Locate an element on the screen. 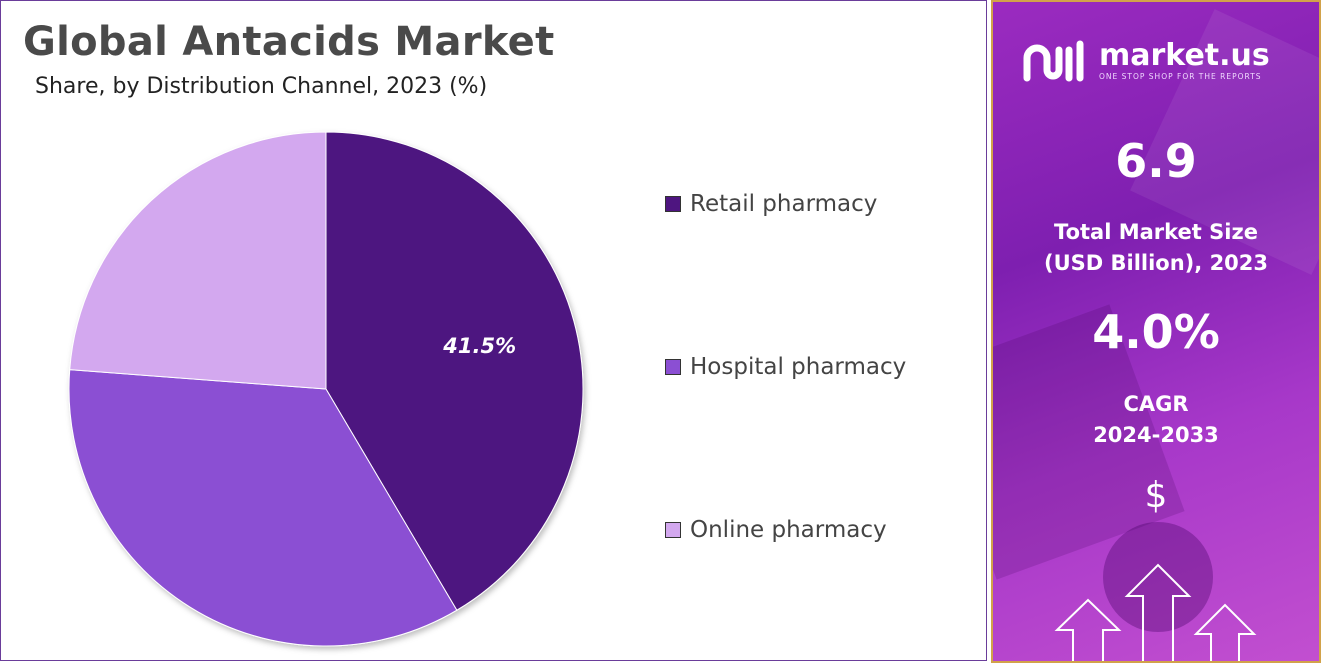  legend-label-retail: Retail pharmacy is located at coordinates (784, 204).